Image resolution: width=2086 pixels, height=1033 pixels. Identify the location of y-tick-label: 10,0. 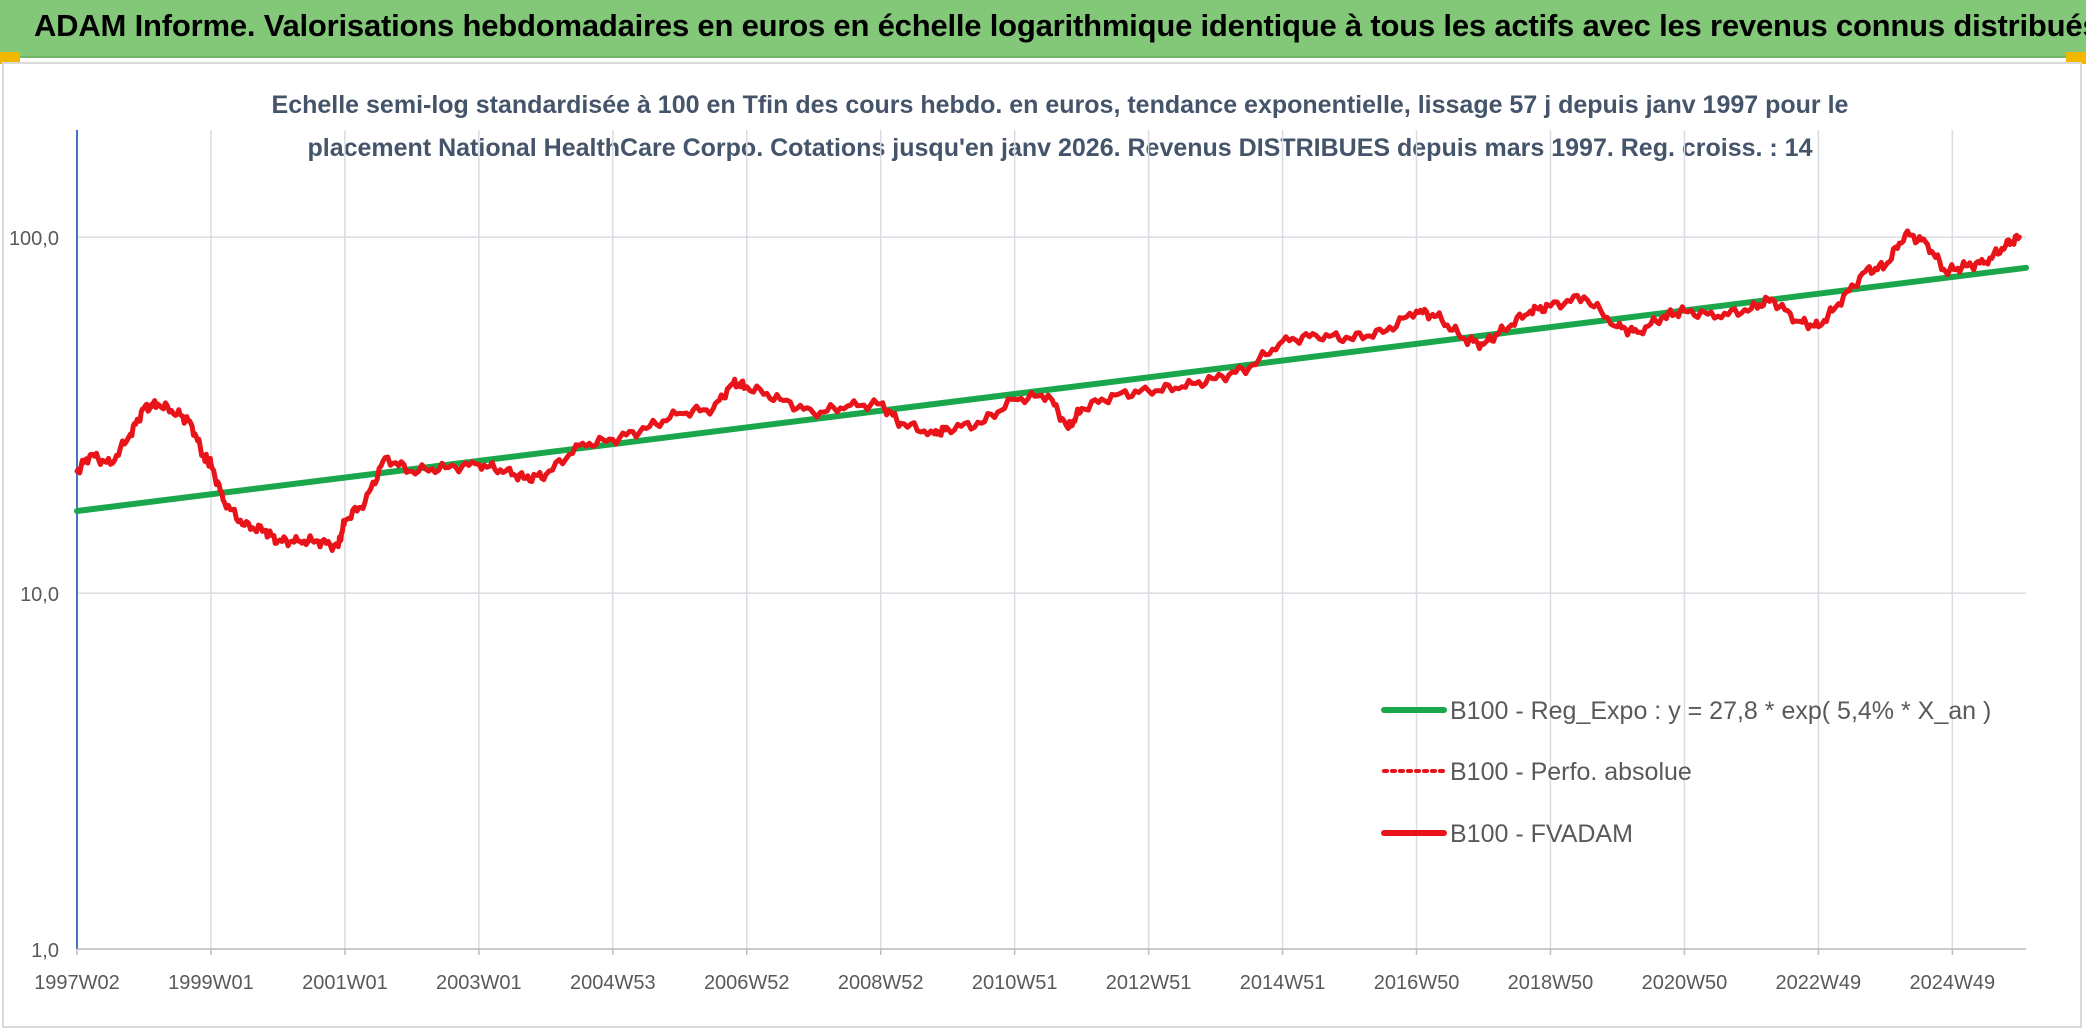
(39, 595).